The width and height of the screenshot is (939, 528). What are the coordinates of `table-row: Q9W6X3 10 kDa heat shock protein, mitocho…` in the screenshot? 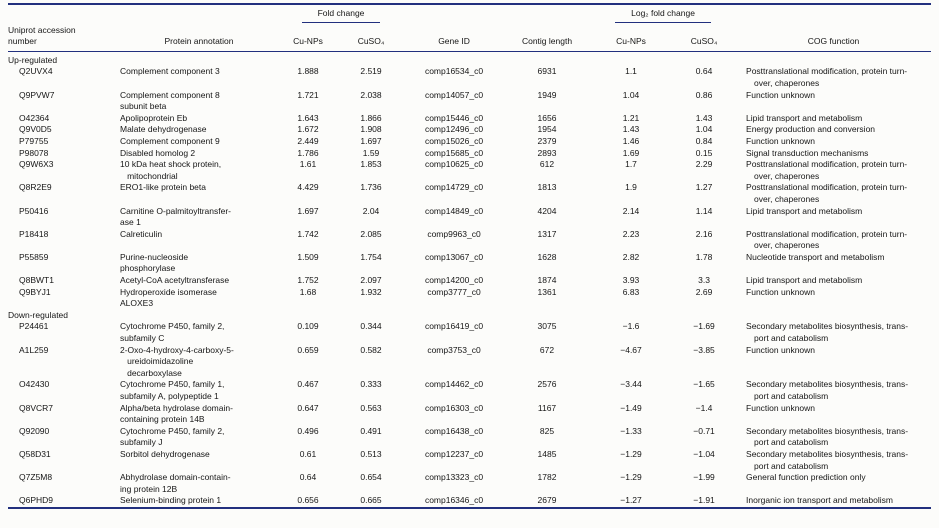 It's located at (469, 170).